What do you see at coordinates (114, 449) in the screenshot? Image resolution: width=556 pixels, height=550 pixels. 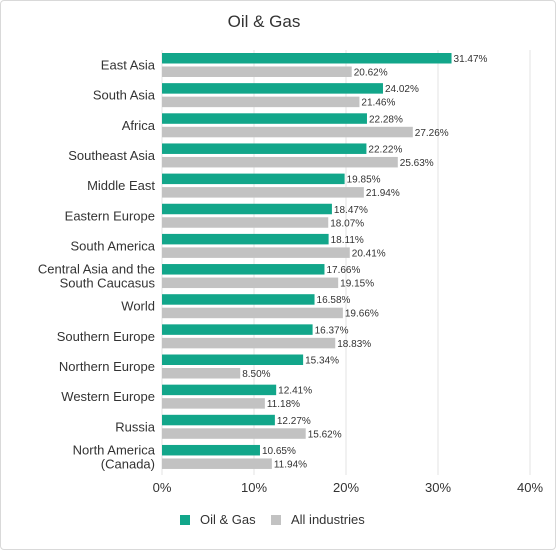 I see `category-label: North America` at bounding box center [114, 449].